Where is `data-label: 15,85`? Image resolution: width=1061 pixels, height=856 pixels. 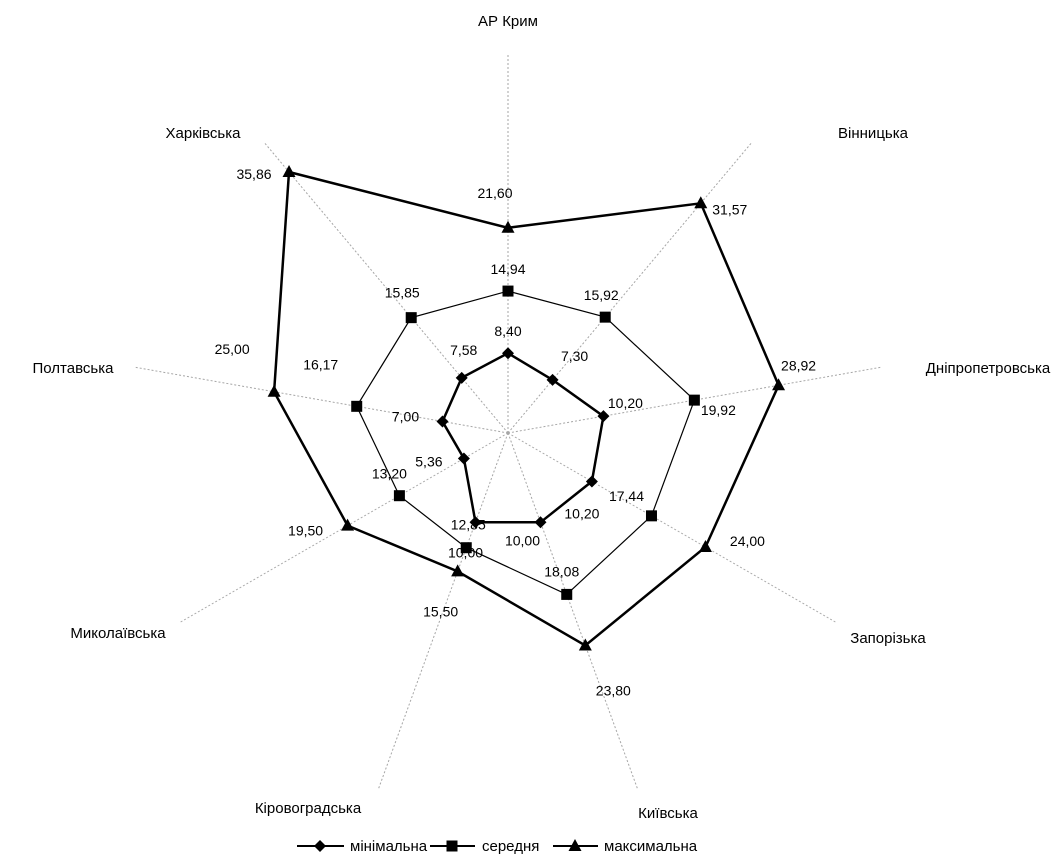
data-label: 15,85 is located at coordinates (402, 293).